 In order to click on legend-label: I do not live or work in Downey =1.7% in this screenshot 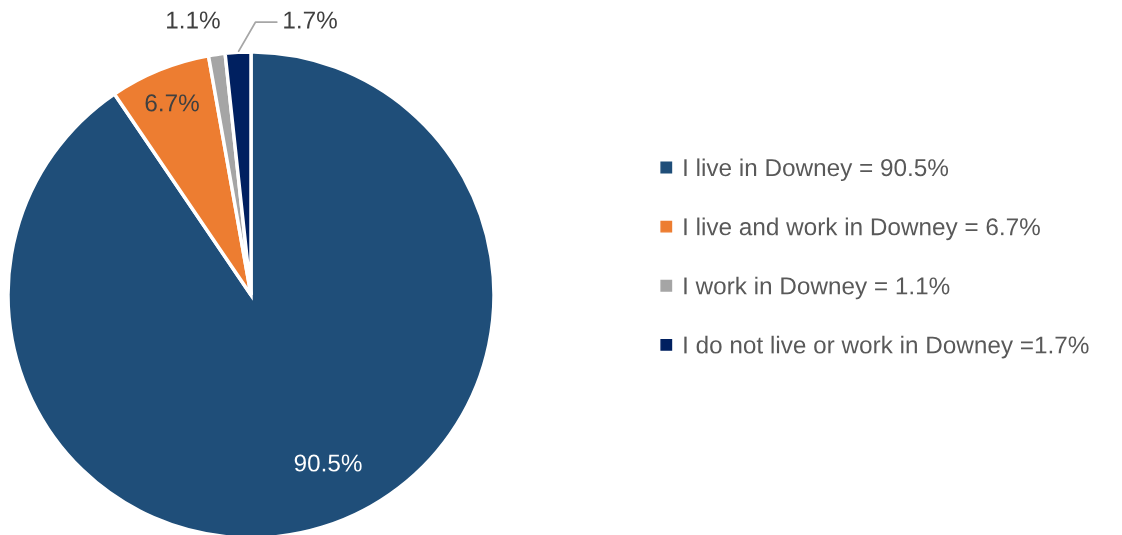, I will do `click(886, 347)`.